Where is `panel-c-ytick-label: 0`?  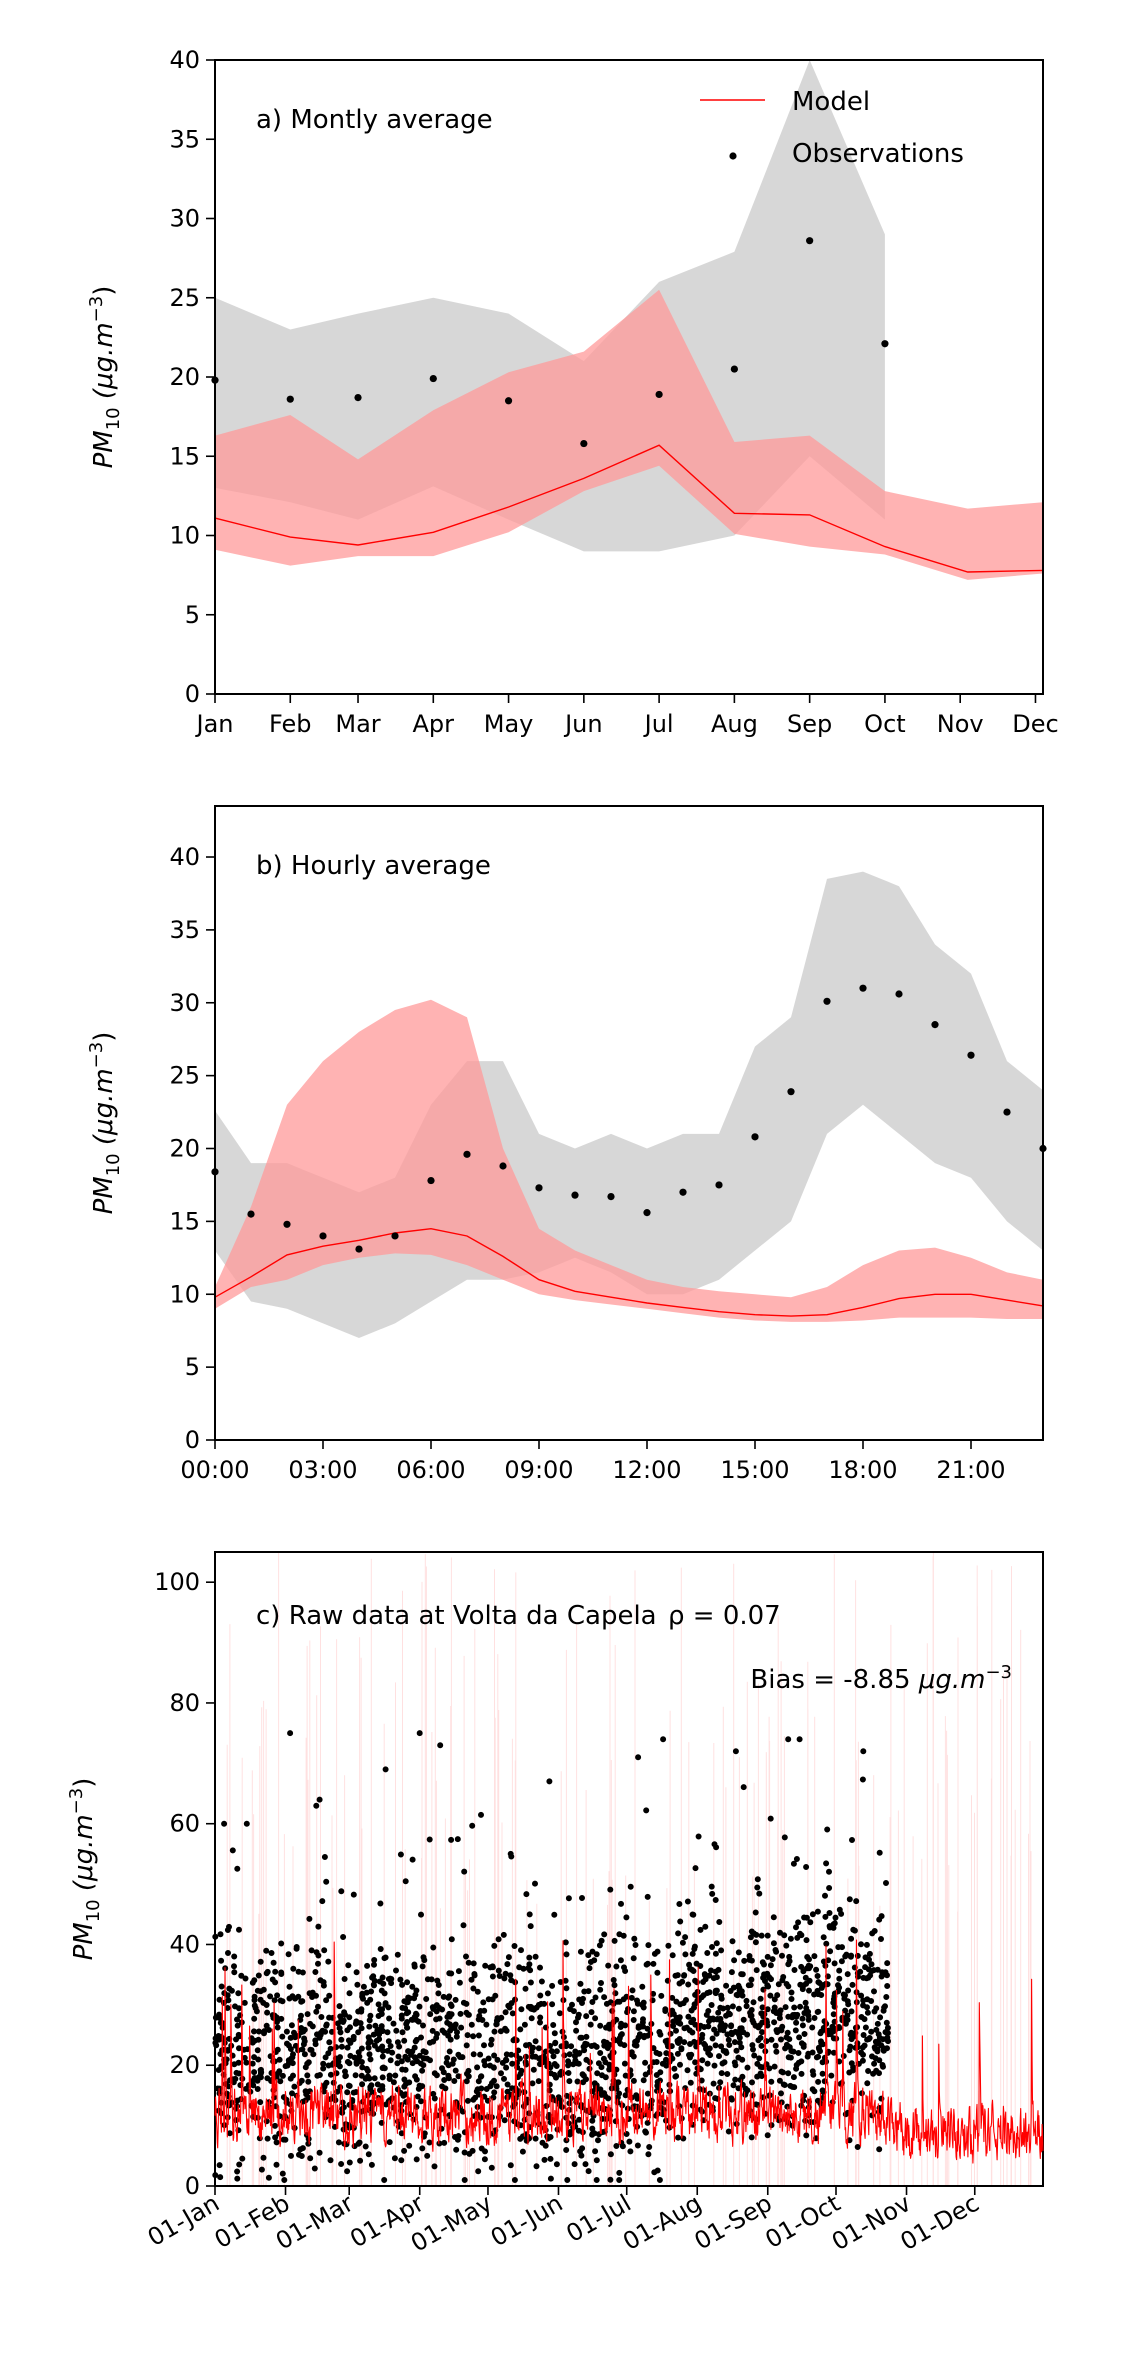 panel-c-ytick-label: 0 is located at coordinates (192, 2186).